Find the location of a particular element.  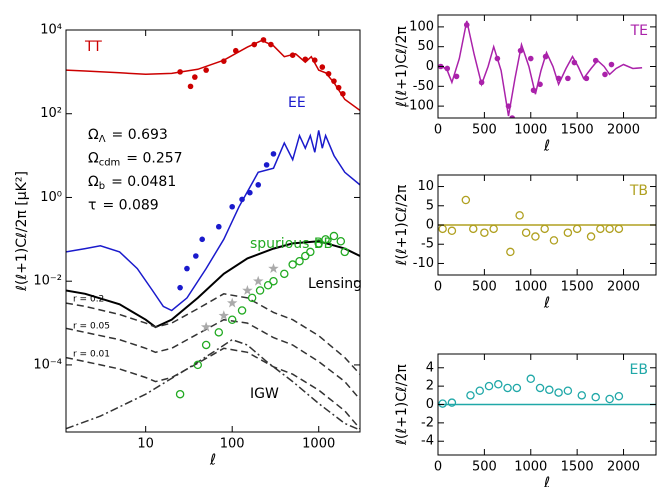

series-label: r = 0.2 is located at coordinates (88, 300).